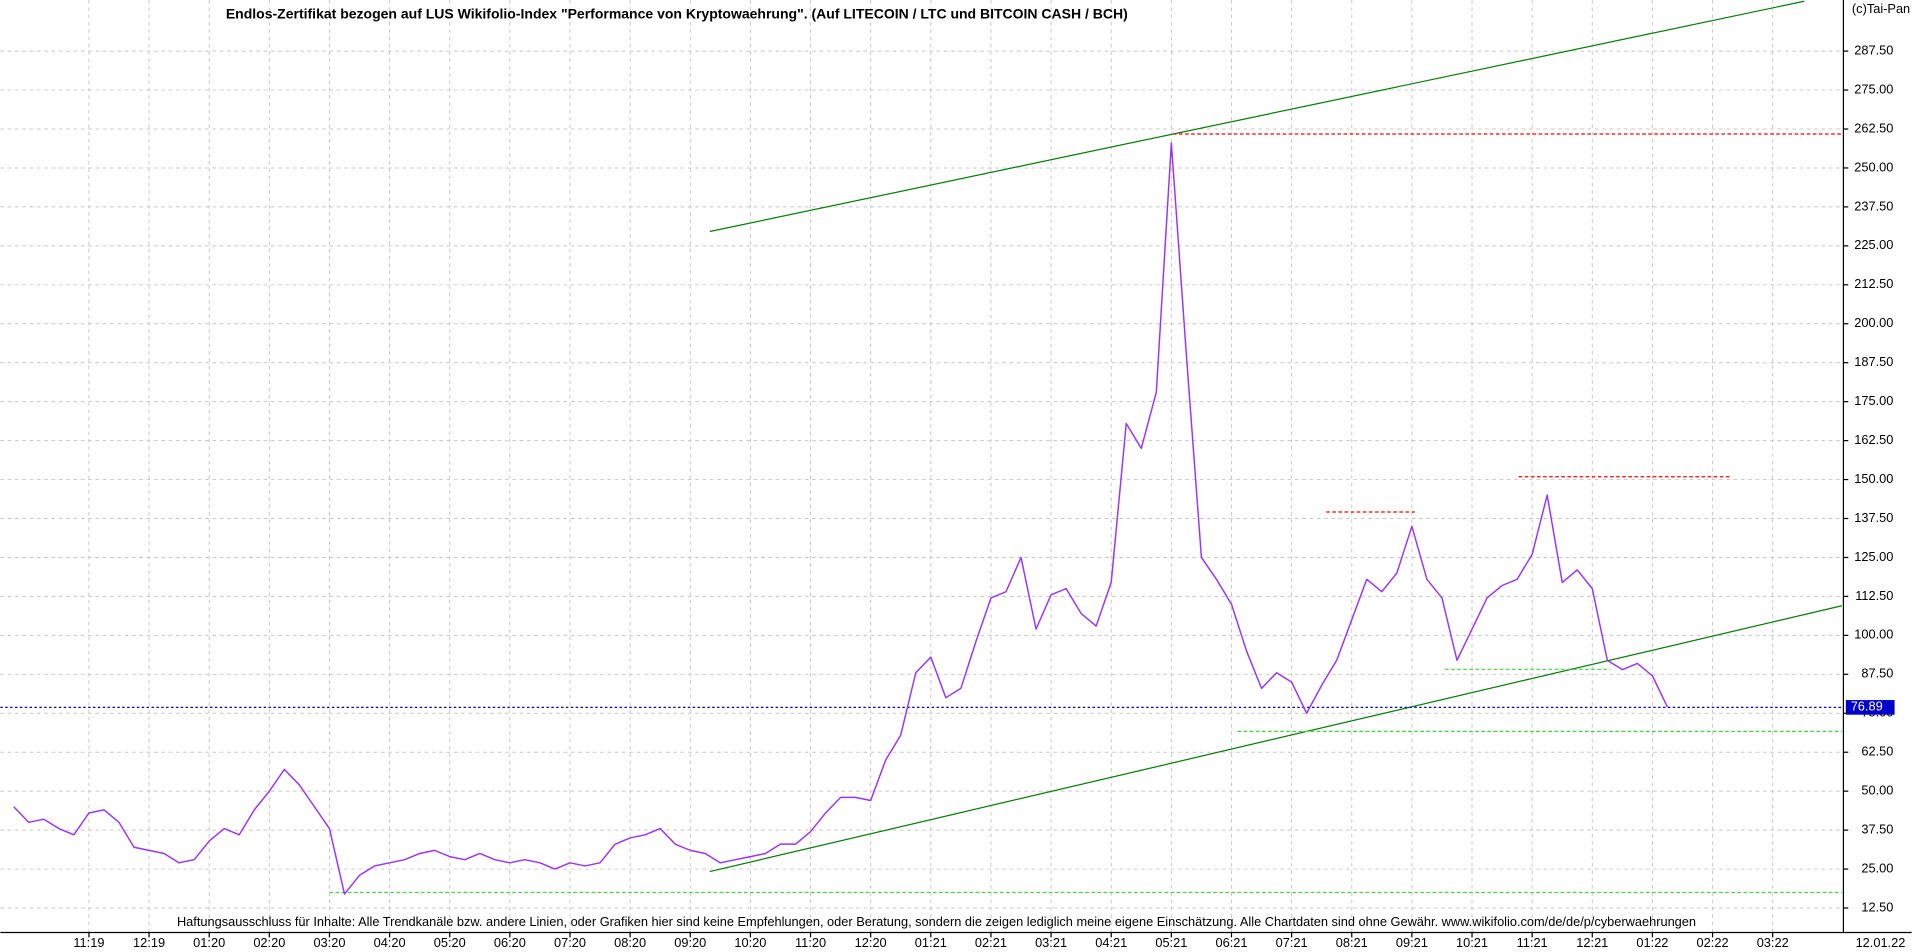 This screenshot has height=952, width=1912. What do you see at coordinates (1873, 634) in the screenshot?
I see `y-tick-label: 100.00` at bounding box center [1873, 634].